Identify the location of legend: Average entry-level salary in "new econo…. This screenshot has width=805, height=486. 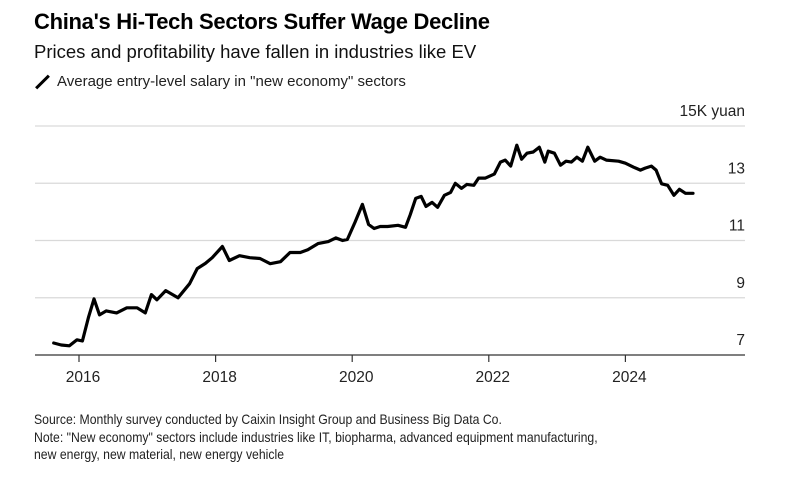
(220, 81).